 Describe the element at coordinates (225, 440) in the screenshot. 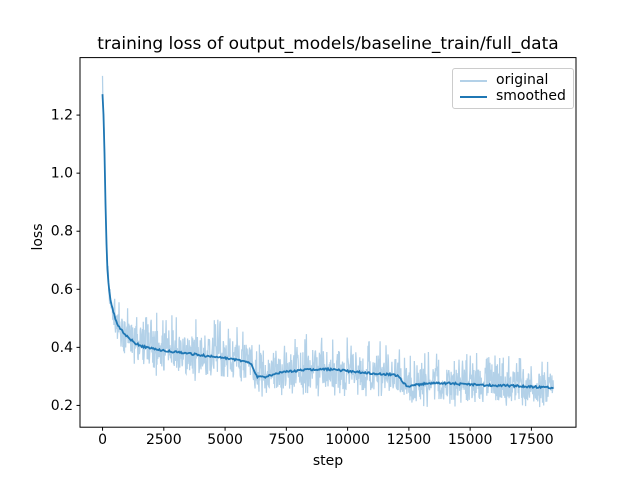

I see `x-tick-label: 5000` at that location.